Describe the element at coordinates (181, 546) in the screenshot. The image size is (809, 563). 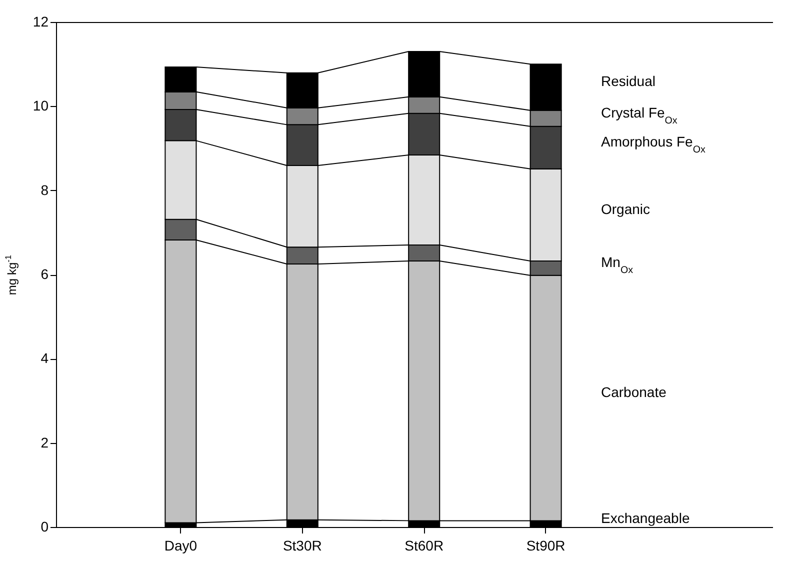
I see `x-tick-label: Day0` at that location.